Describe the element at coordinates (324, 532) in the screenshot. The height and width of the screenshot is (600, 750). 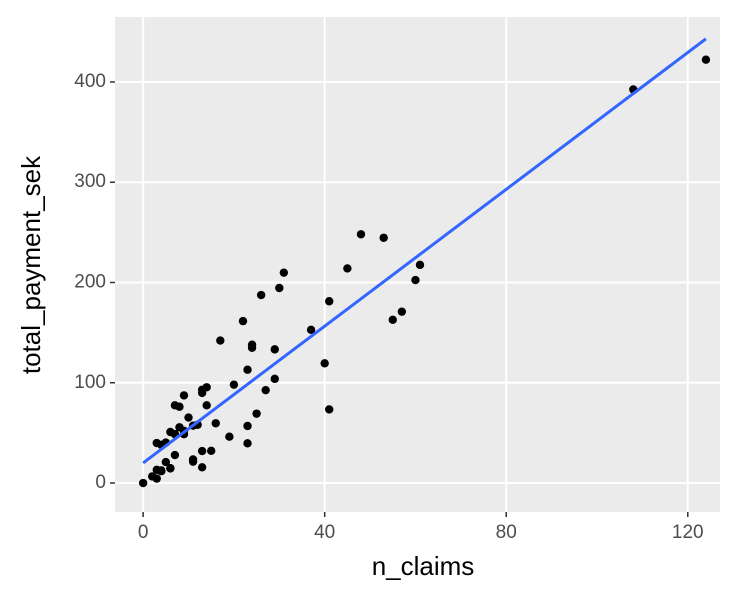
I see `x-tick-label: 40` at that location.